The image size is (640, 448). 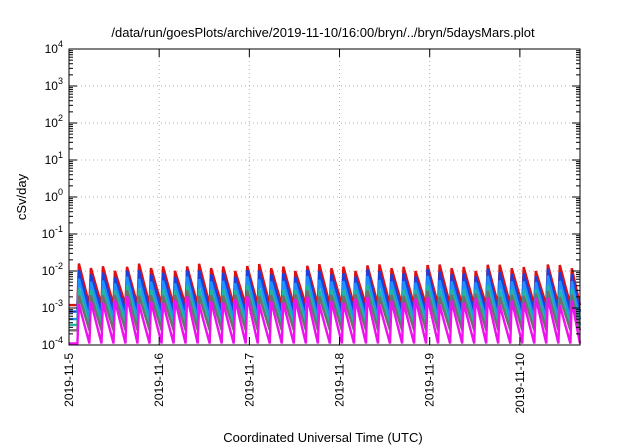 I want to click on y-tick-label: 10⁻¹, so click(x=52, y=232).